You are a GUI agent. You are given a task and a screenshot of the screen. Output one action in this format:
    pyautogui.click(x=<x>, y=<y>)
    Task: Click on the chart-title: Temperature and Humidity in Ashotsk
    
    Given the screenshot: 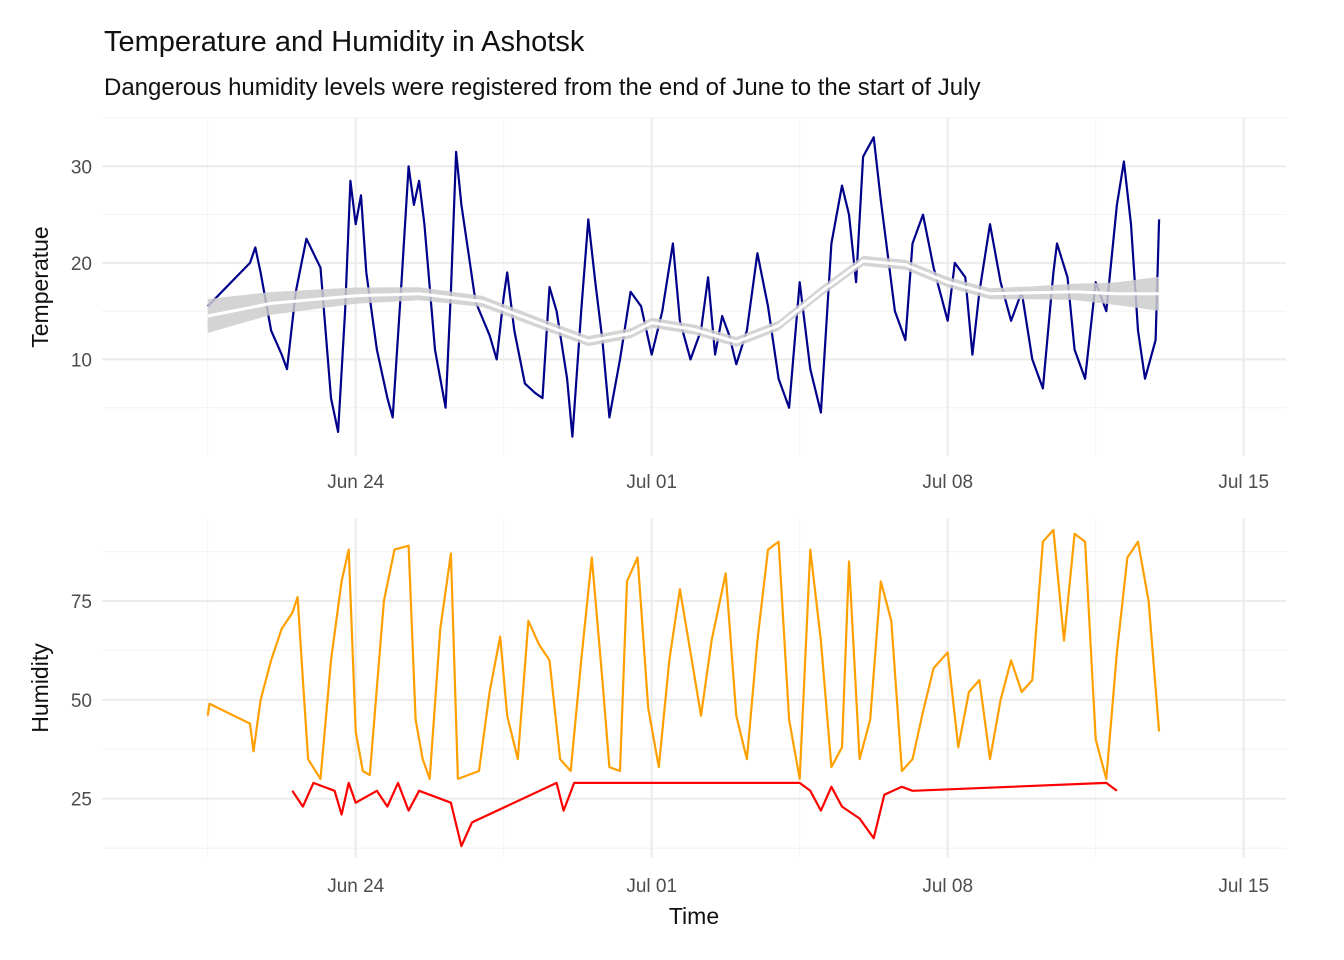 What is the action you would take?
    pyautogui.click(x=344, y=42)
    